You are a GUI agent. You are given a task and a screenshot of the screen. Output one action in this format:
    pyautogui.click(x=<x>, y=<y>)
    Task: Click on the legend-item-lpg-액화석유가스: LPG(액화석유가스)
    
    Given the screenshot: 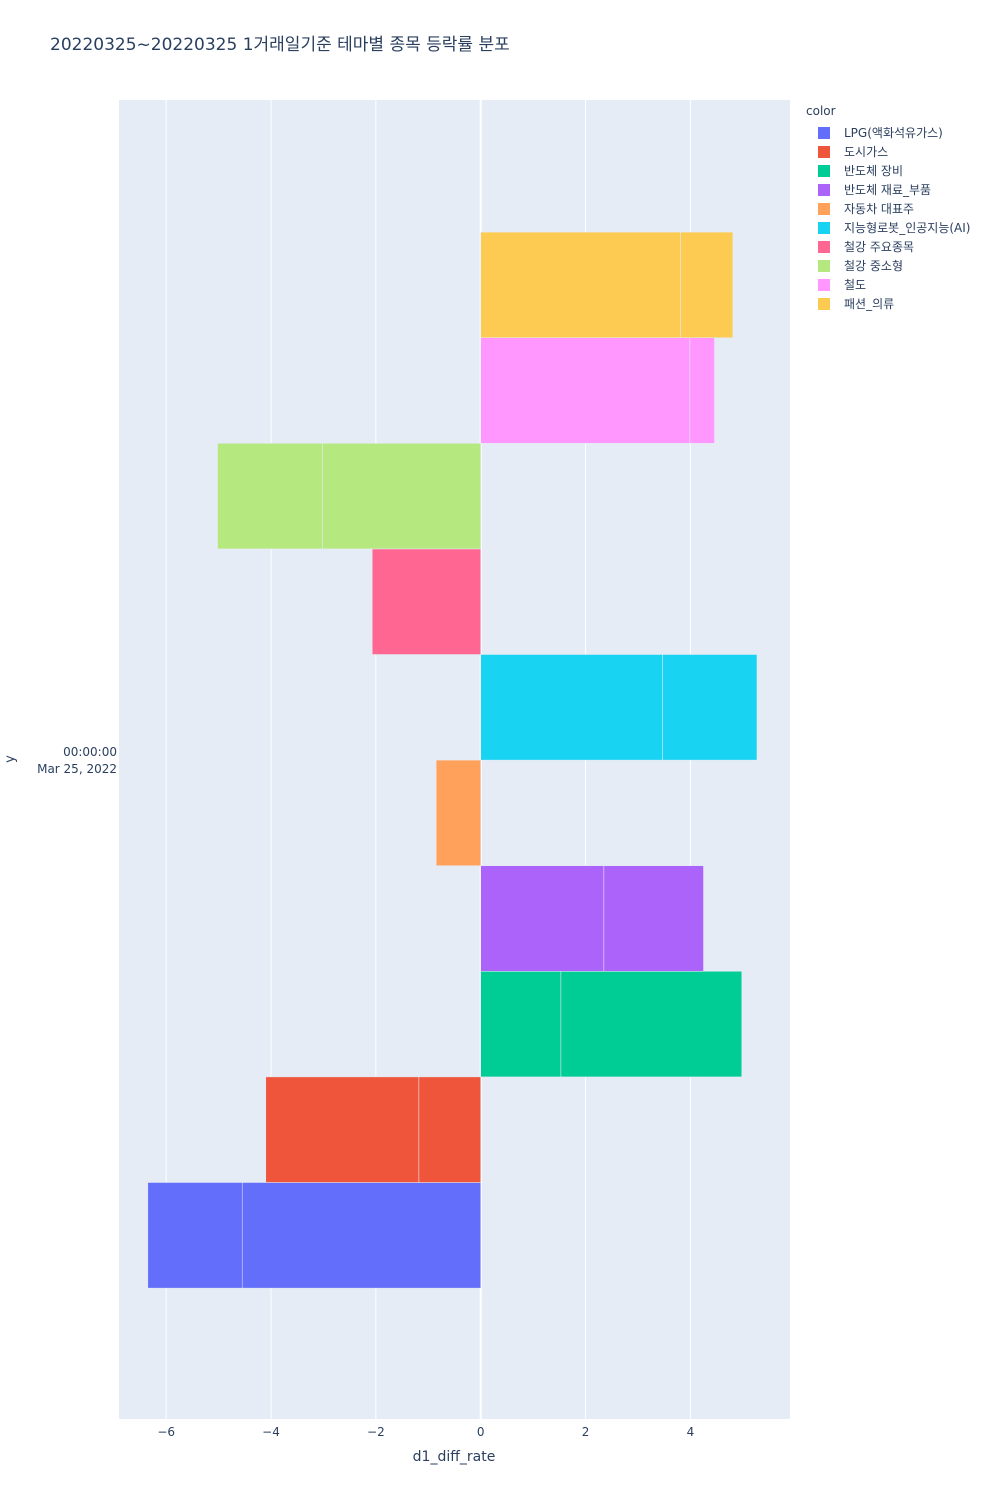 What is the action you would take?
    pyautogui.click(x=888, y=132)
    